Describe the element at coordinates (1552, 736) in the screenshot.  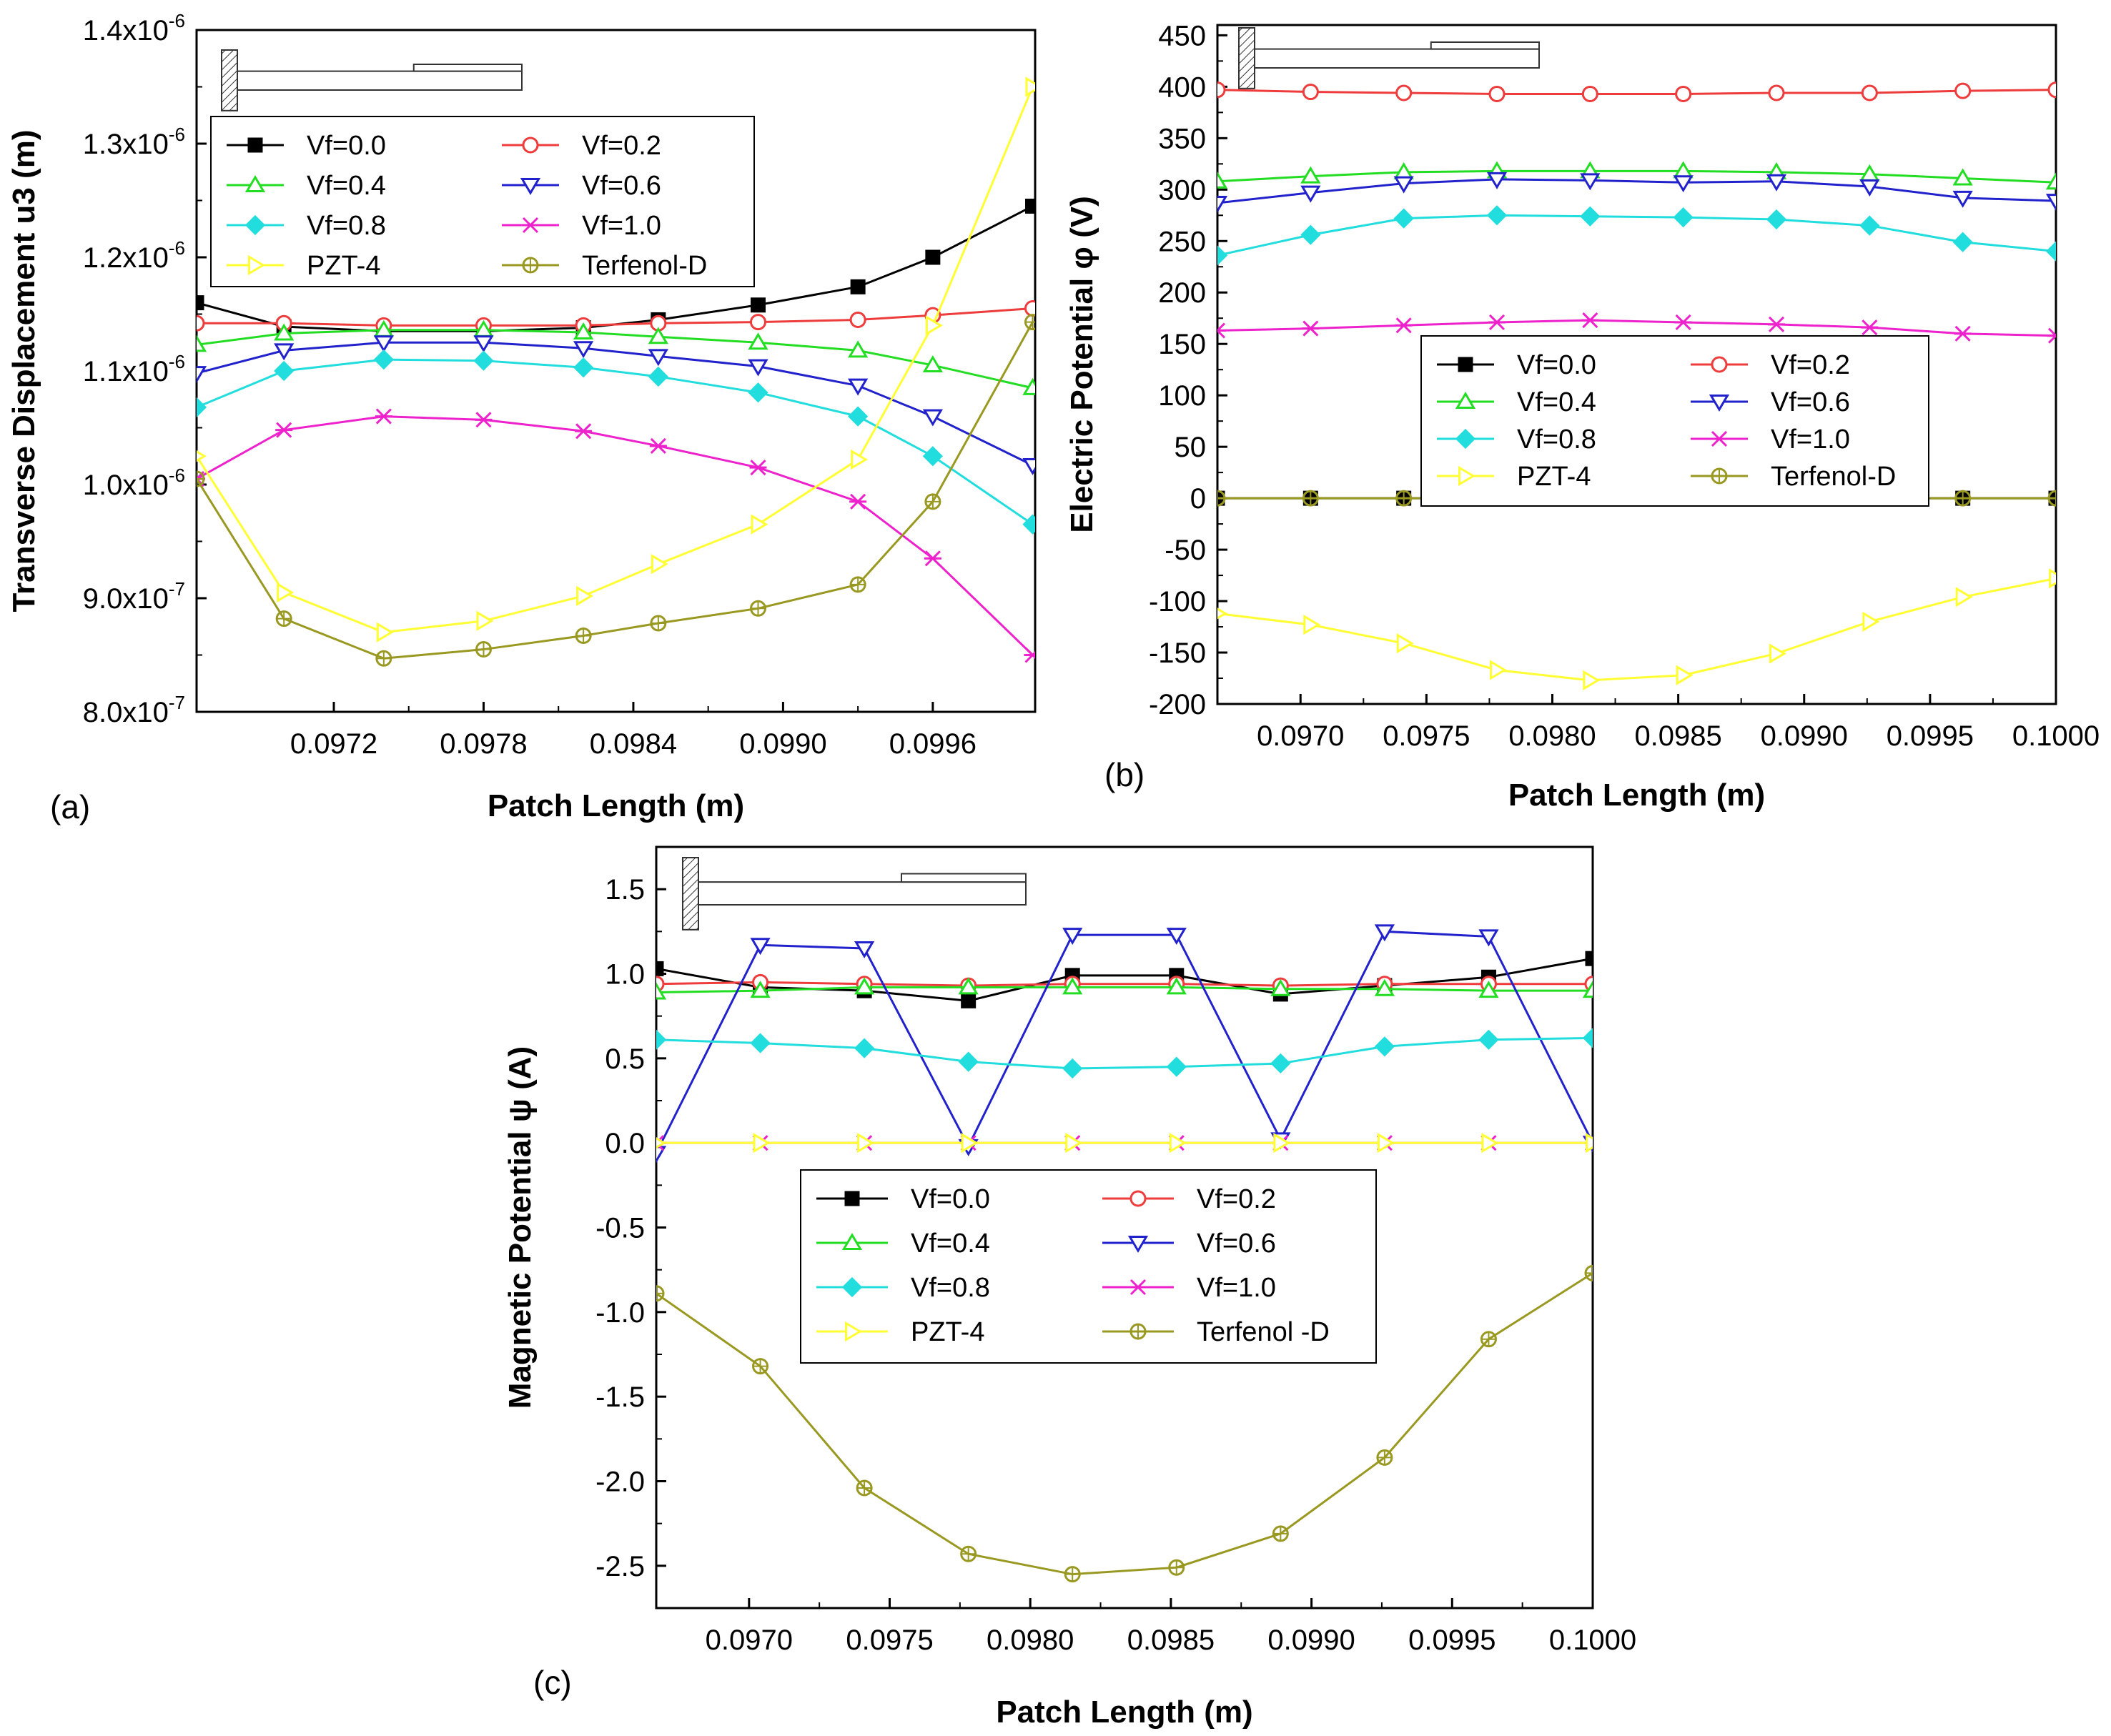
I see `x-tick-label: 0.0980` at that location.